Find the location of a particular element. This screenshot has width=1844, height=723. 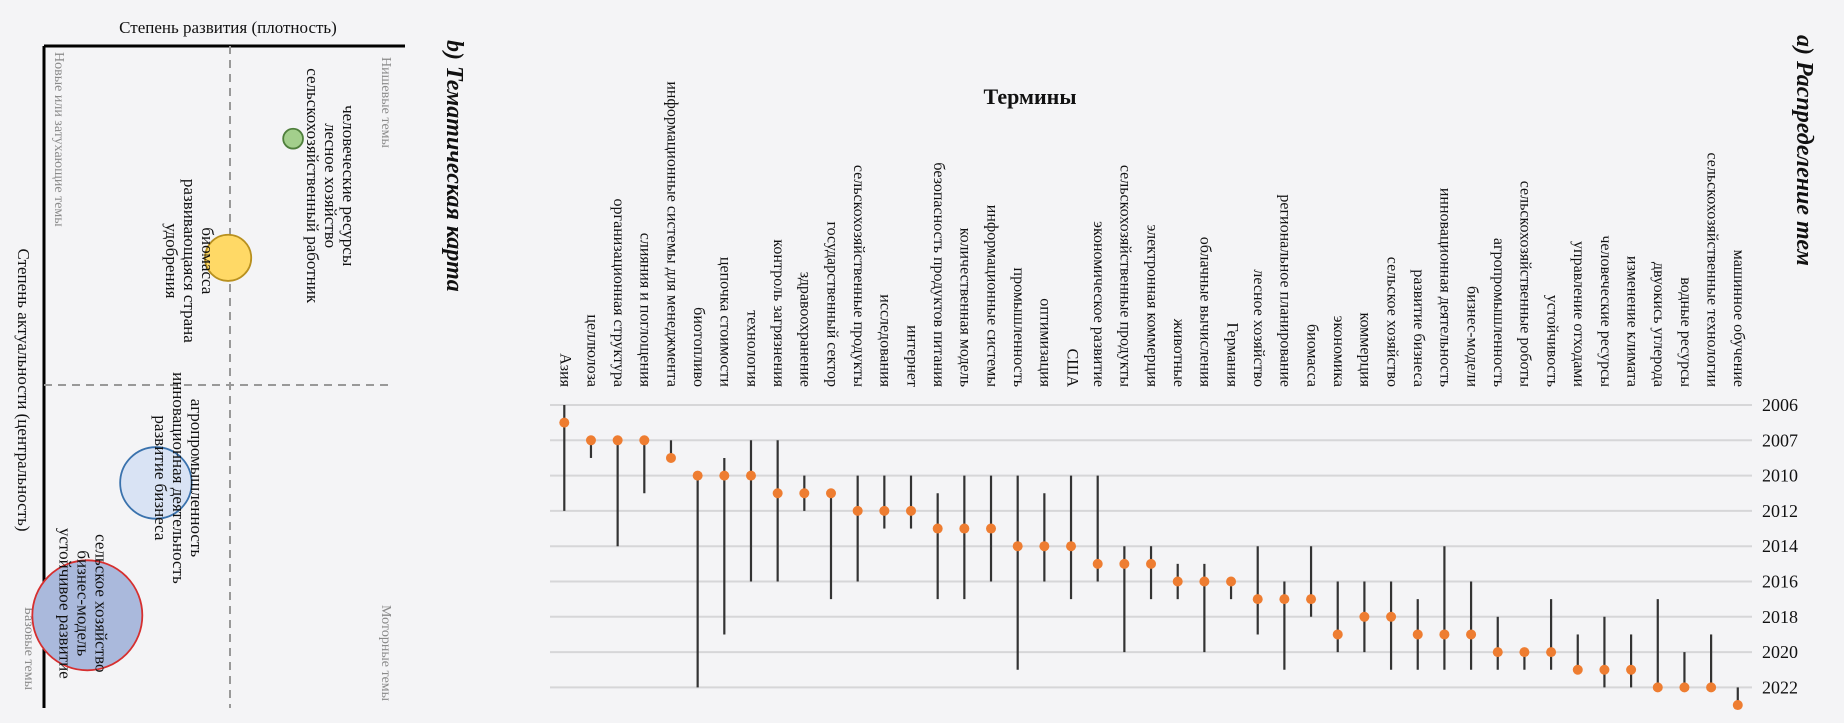

density-axis-label: Степень развития (плотность) is located at coordinates (228, 27).